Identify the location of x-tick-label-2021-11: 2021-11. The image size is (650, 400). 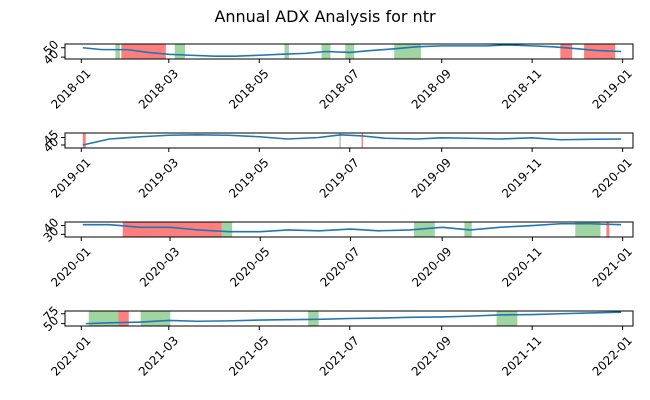
(521, 355).